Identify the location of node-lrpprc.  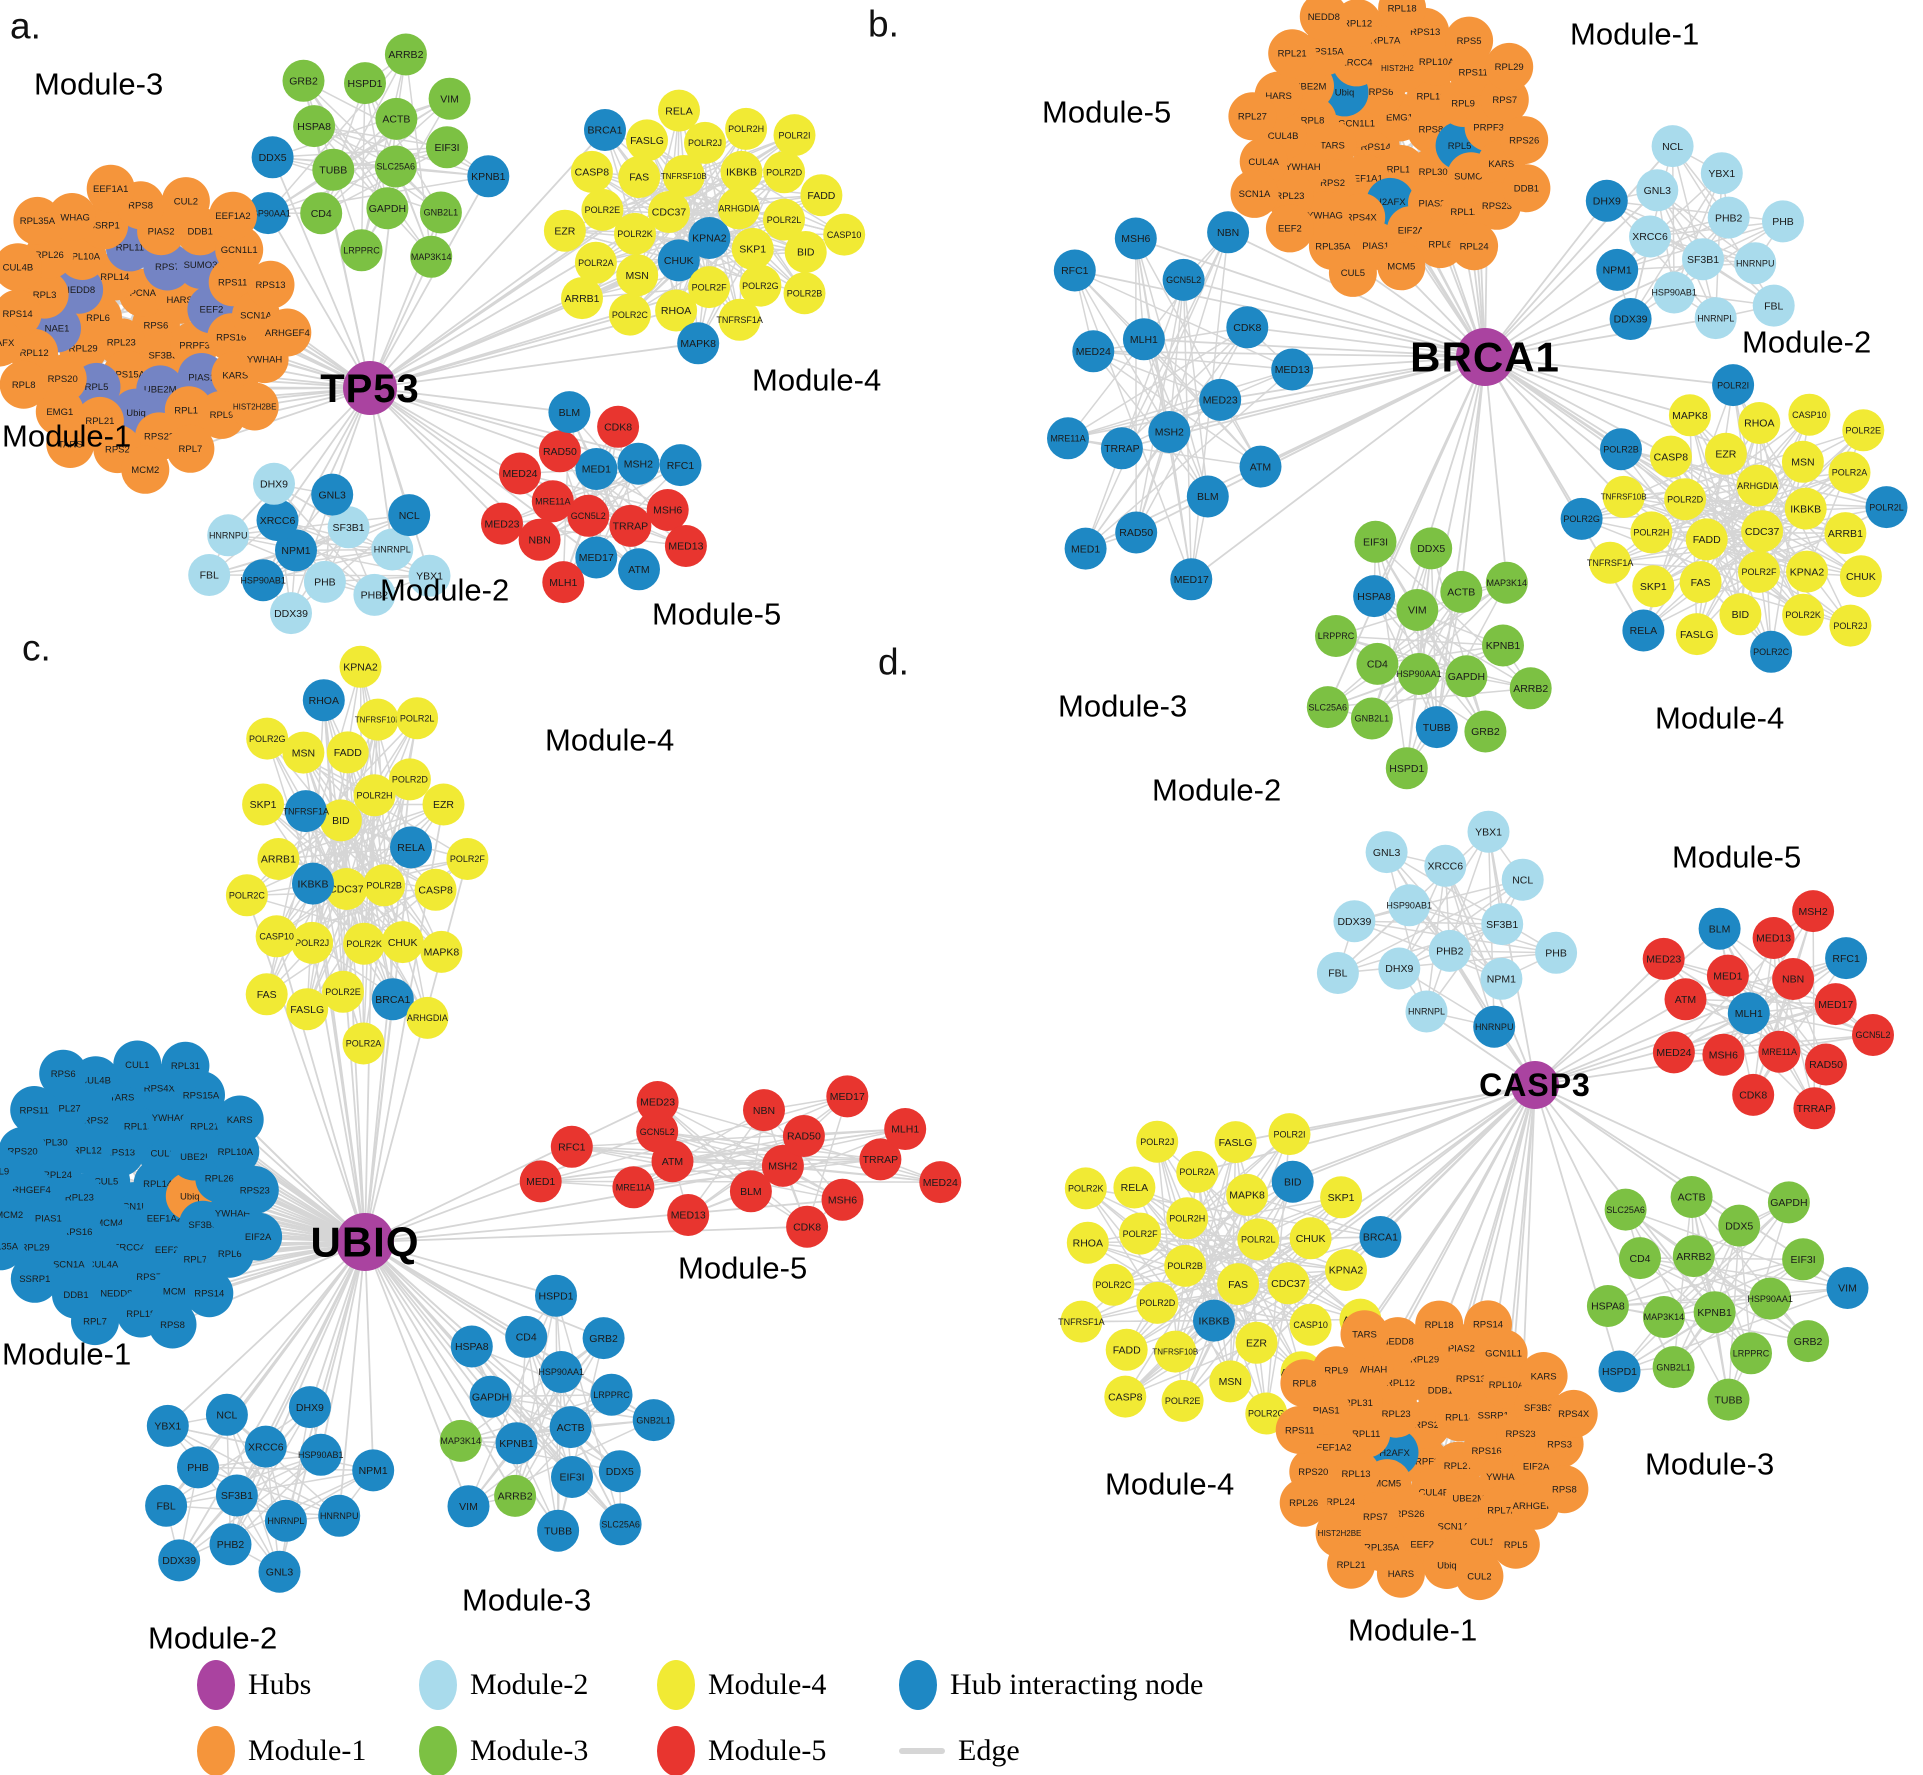
(611, 1394).